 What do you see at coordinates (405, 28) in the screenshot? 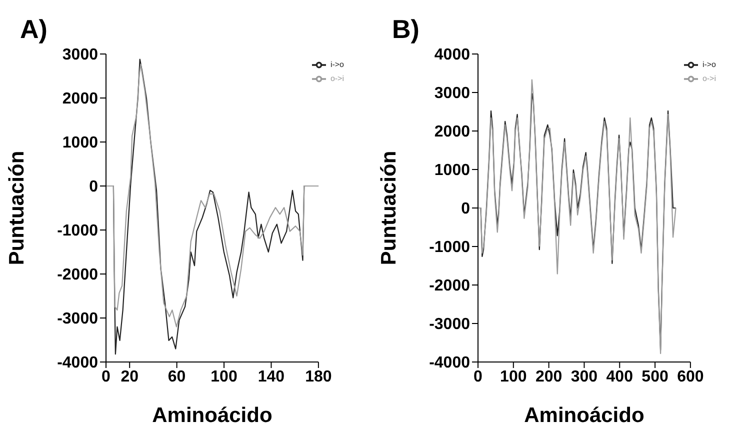
I see `chart-title: B)` at bounding box center [405, 28].